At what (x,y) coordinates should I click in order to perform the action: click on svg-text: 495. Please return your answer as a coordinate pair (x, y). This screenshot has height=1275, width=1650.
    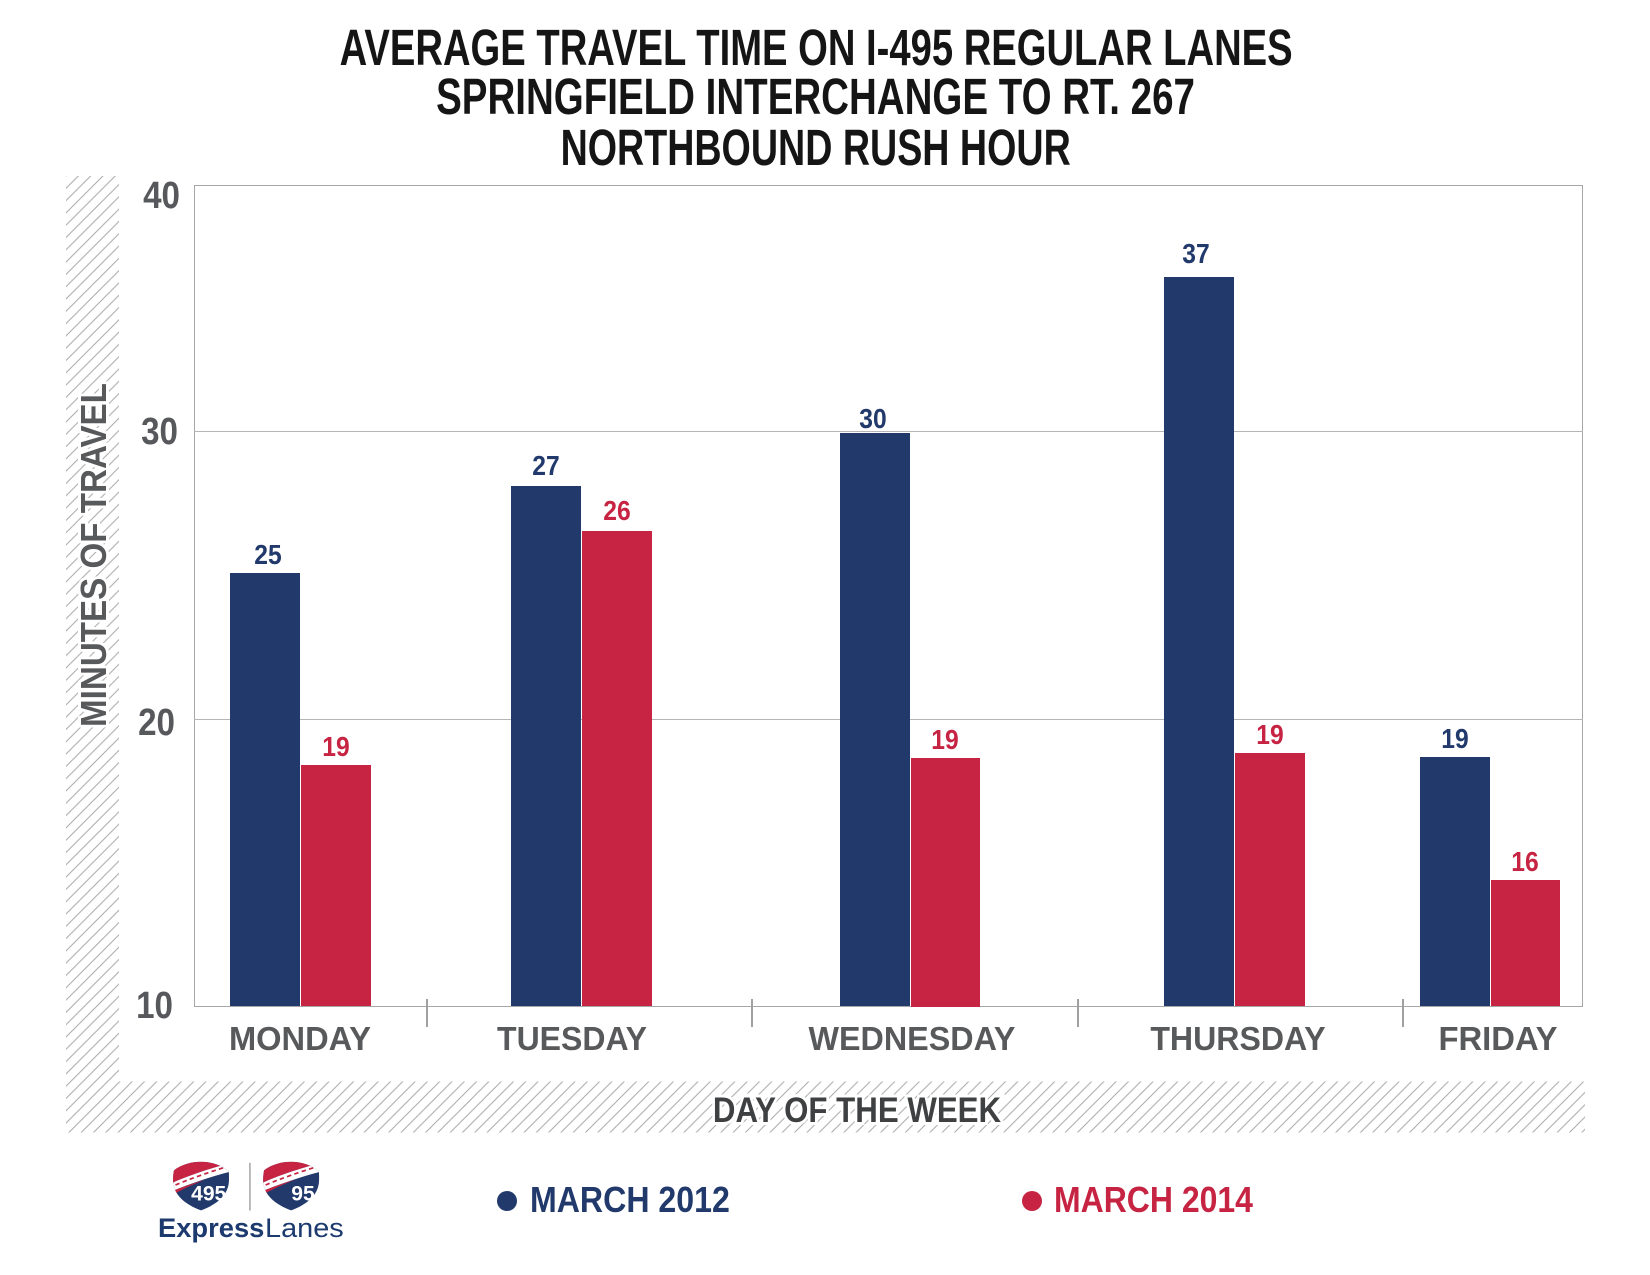
    Looking at the image, I should click on (208, 1194).